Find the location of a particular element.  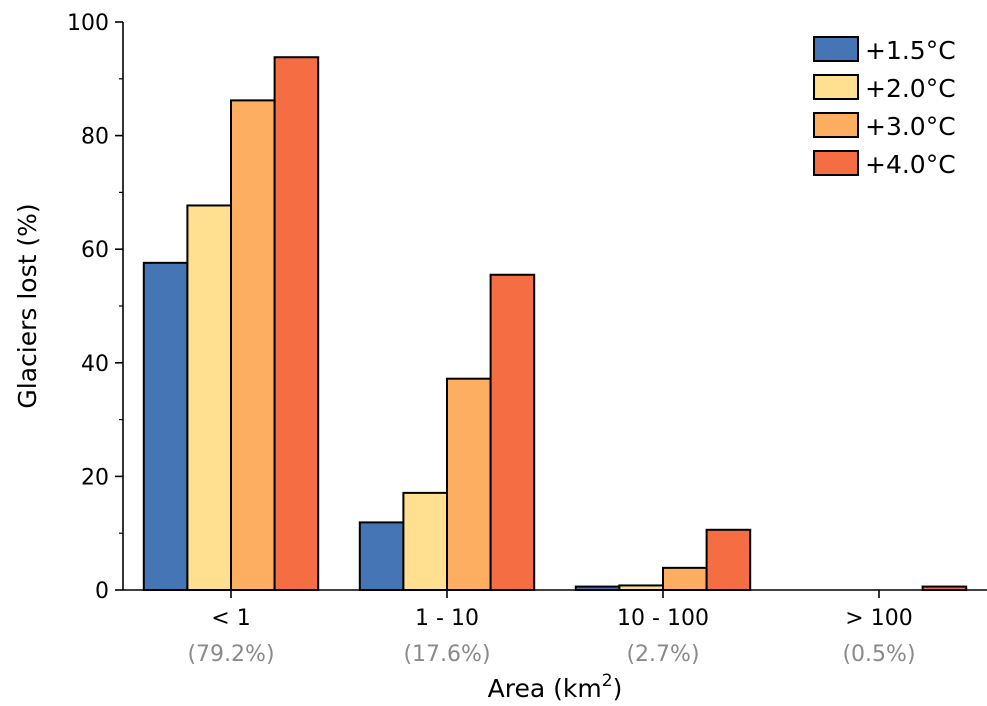

x-category-share: (2.7%) is located at coordinates (662, 654).